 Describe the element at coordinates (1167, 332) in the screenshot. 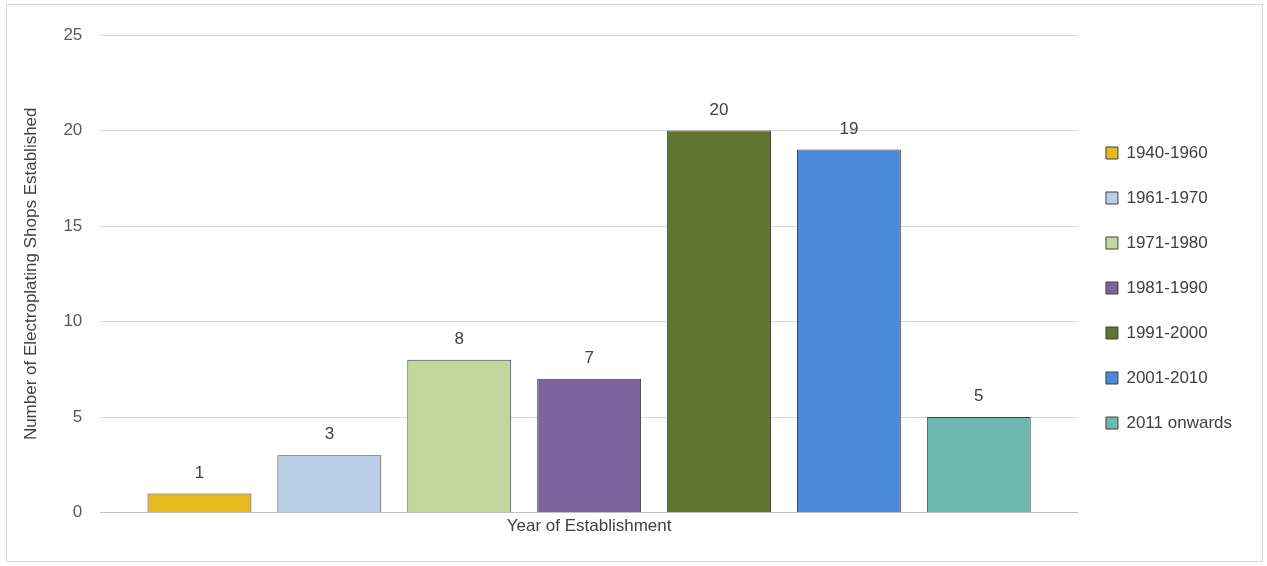

I see `legend-label: 1991-2000` at that location.